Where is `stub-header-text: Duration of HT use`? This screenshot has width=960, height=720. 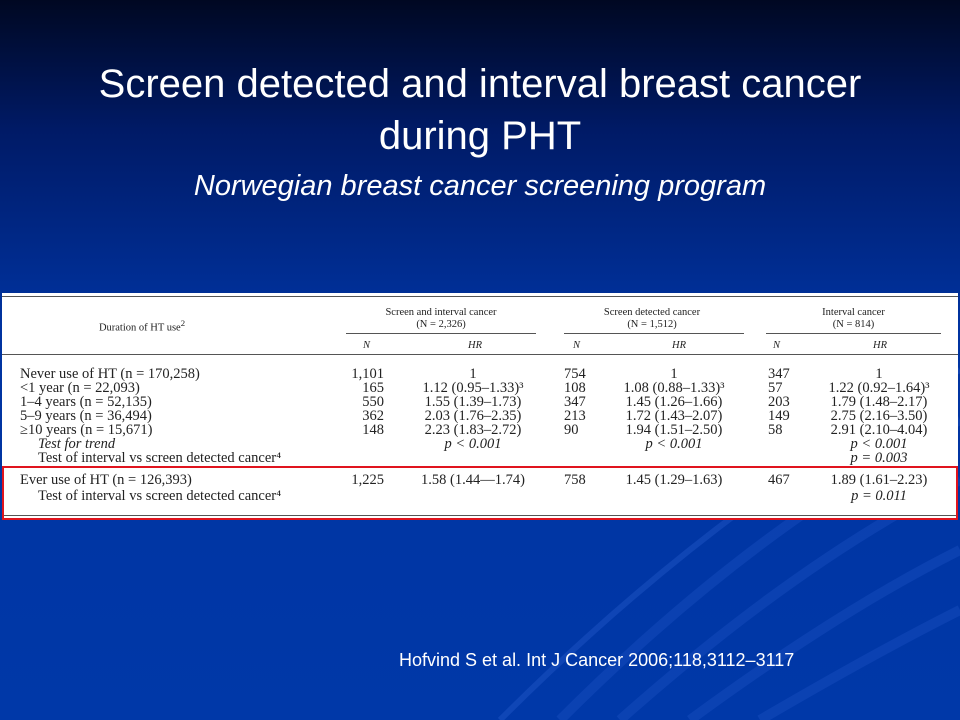 stub-header-text: Duration of HT use is located at coordinates (139, 328).